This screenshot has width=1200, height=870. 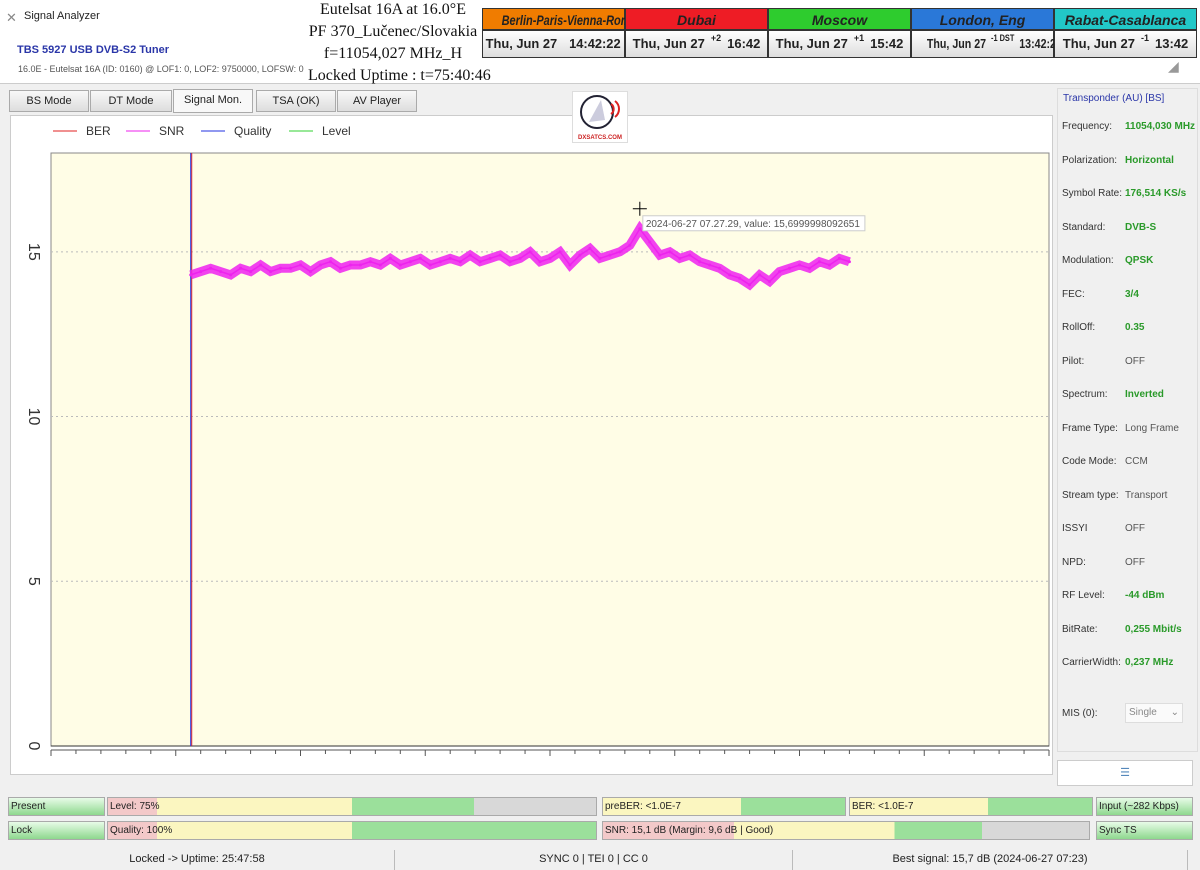 I want to click on crosshair-cursor, so click(x=639, y=208).